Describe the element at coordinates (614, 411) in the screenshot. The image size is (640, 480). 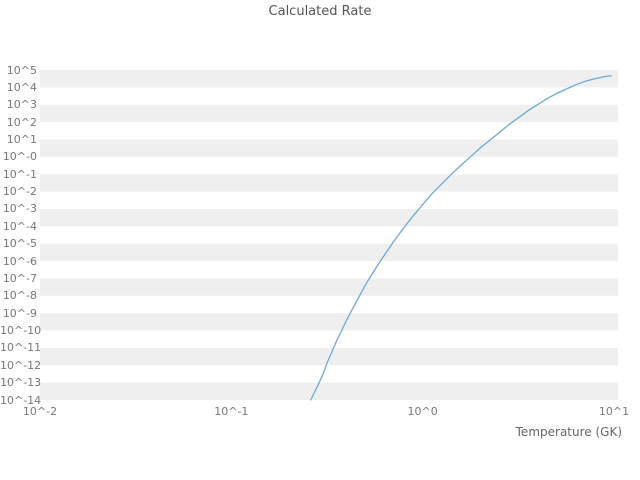
I see `x-tick-label: 10^1` at that location.